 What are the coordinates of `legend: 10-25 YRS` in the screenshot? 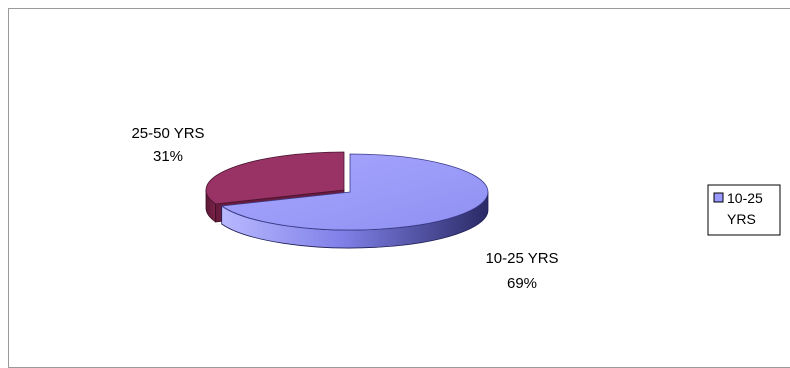 It's located at (744, 210).